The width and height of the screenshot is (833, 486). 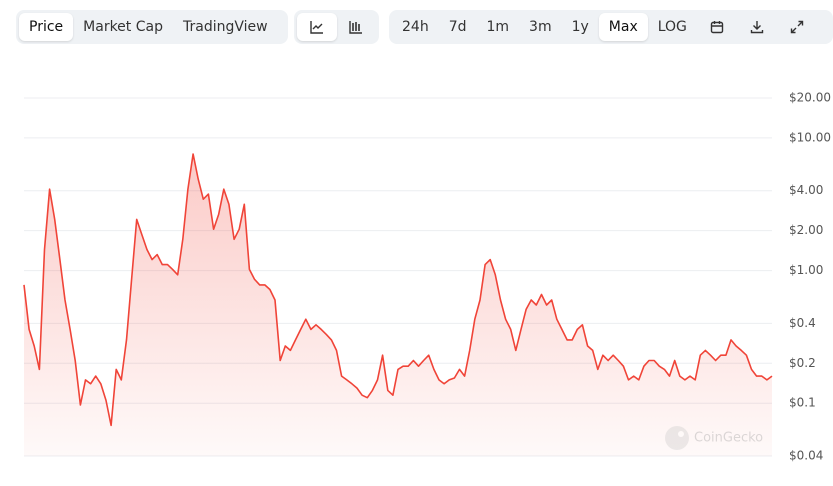 I want to click on y-tick-label: $0.04, so click(x=806, y=456).